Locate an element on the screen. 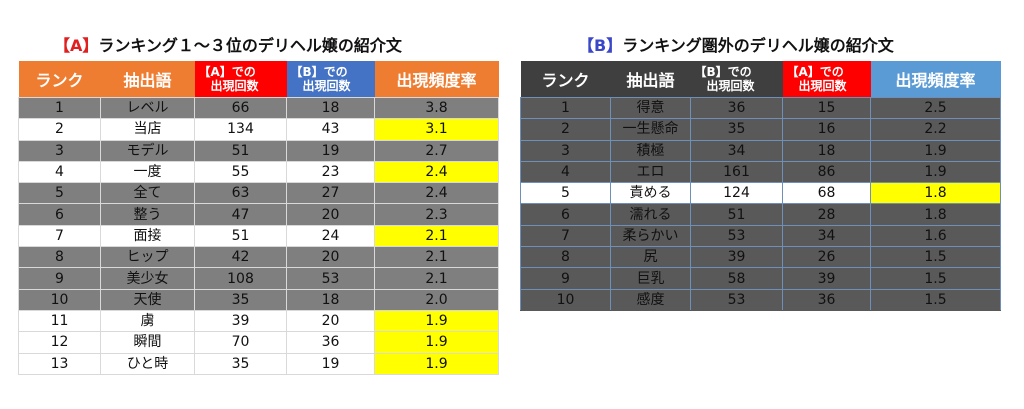  table-row: 5 責める 124 68 1.8 is located at coordinates (760, 193).